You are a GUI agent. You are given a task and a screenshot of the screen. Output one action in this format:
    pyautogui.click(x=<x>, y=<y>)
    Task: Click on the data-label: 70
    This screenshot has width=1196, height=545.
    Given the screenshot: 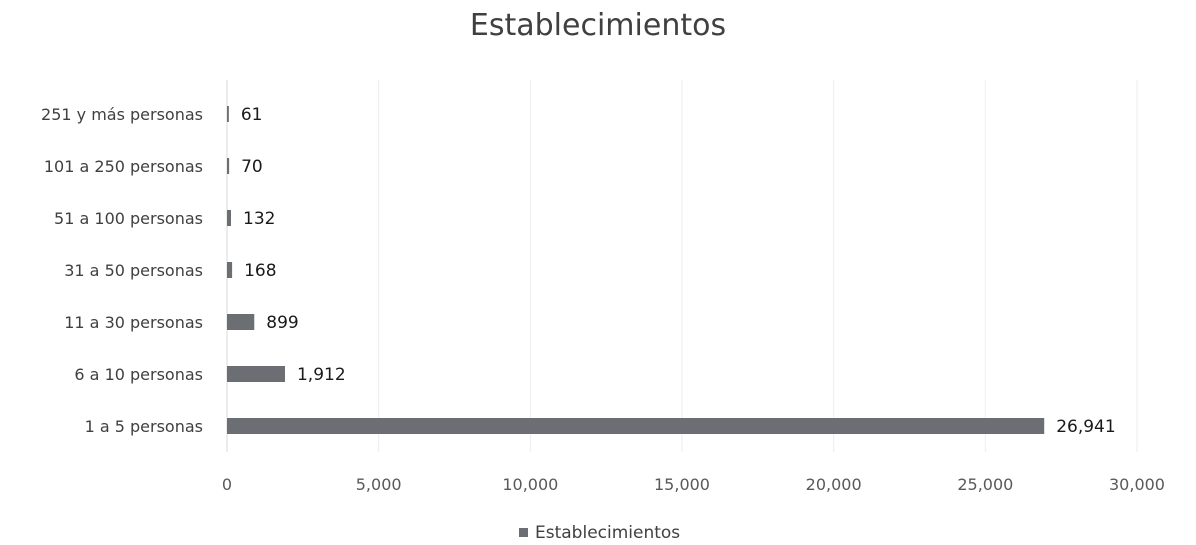 What is the action you would take?
    pyautogui.click(x=252, y=167)
    